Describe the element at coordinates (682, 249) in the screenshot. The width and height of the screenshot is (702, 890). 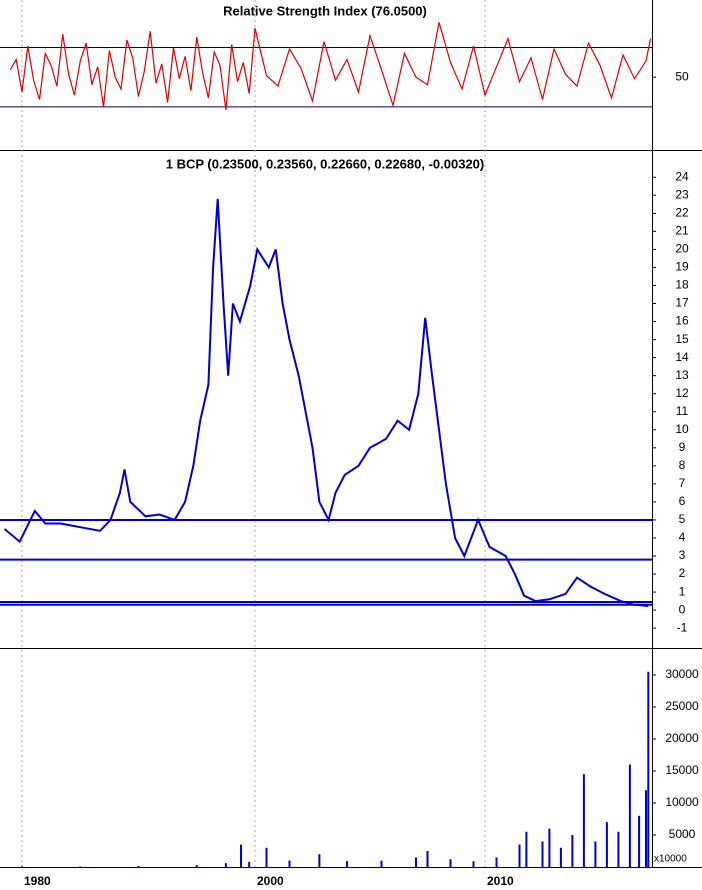
I see `y-tick-label: 20` at that location.